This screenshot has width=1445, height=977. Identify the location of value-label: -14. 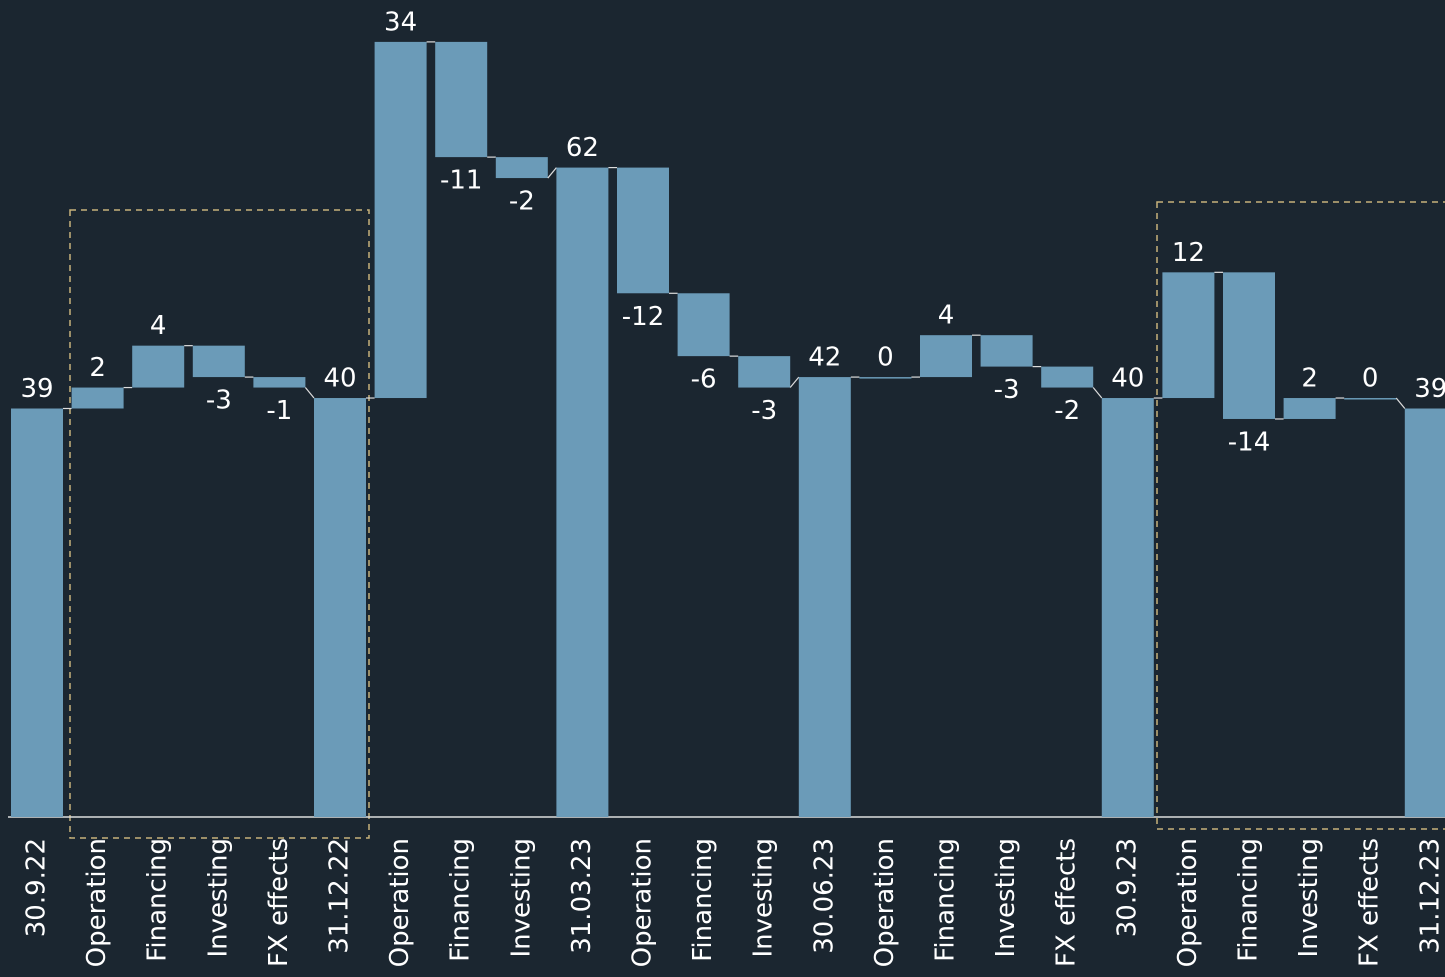
(1249, 442).